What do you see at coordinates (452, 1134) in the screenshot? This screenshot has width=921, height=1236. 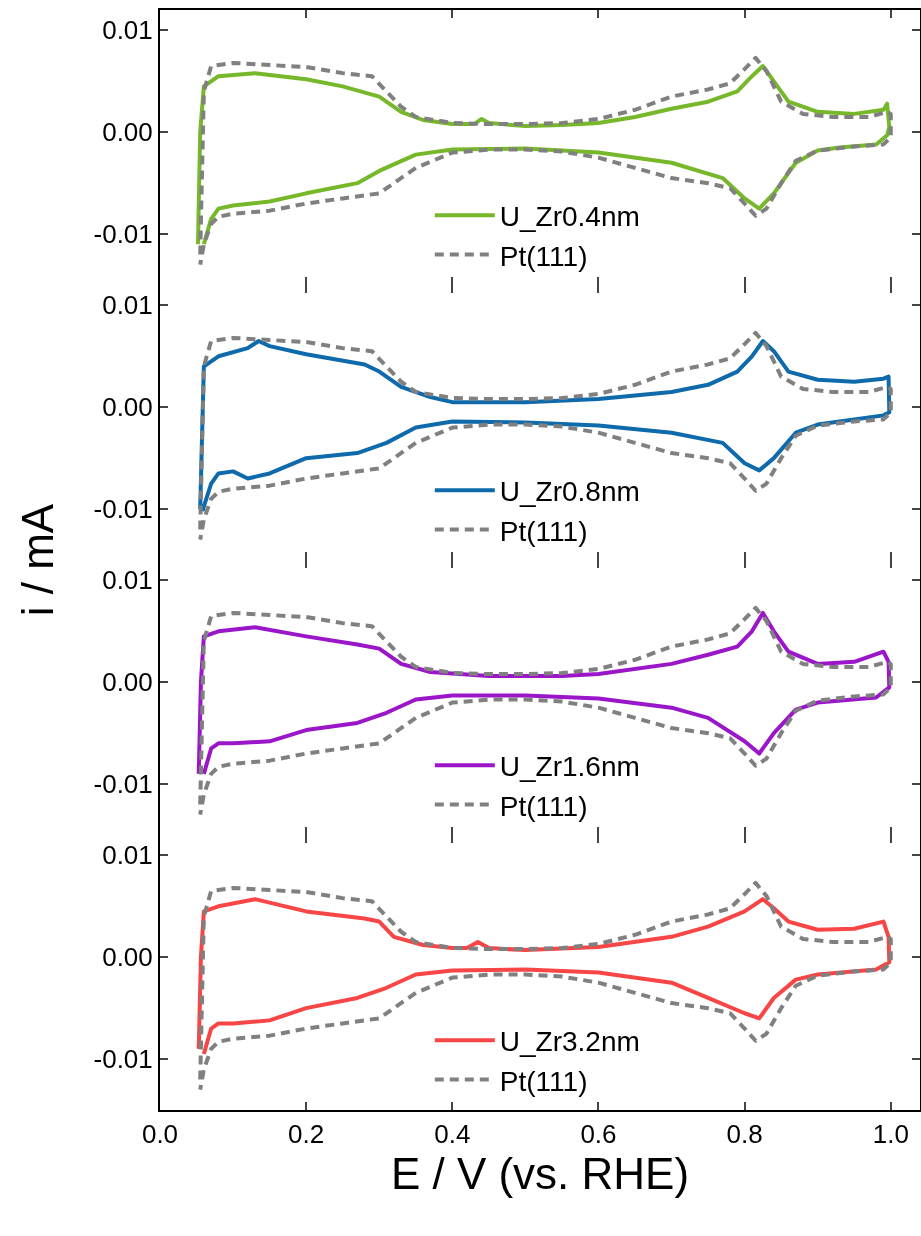 I see `x-tick-label: 0.4` at bounding box center [452, 1134].